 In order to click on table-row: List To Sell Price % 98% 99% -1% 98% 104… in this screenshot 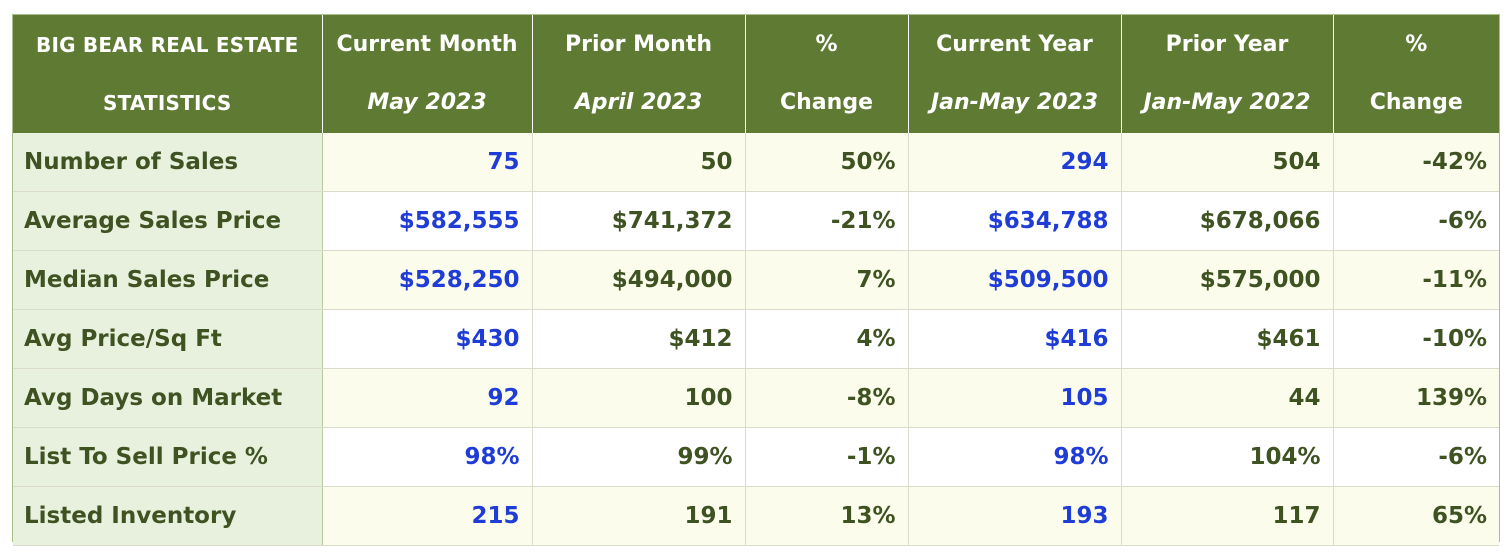, I will do `click(756, 457)`.